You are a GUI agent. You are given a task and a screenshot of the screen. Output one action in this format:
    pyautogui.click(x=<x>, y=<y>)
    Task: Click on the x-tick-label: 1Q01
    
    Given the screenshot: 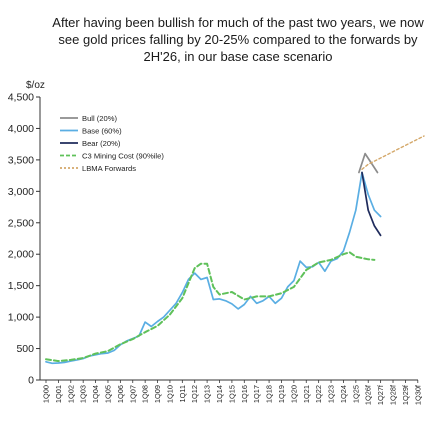 What is the action you would take?
    pyautogui.click(x=58, y=394)
    